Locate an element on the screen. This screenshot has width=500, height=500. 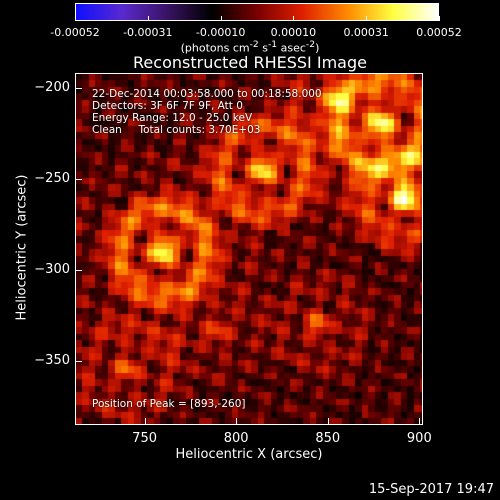
x-tick-label: 800 is located at coordinates (236, 438).